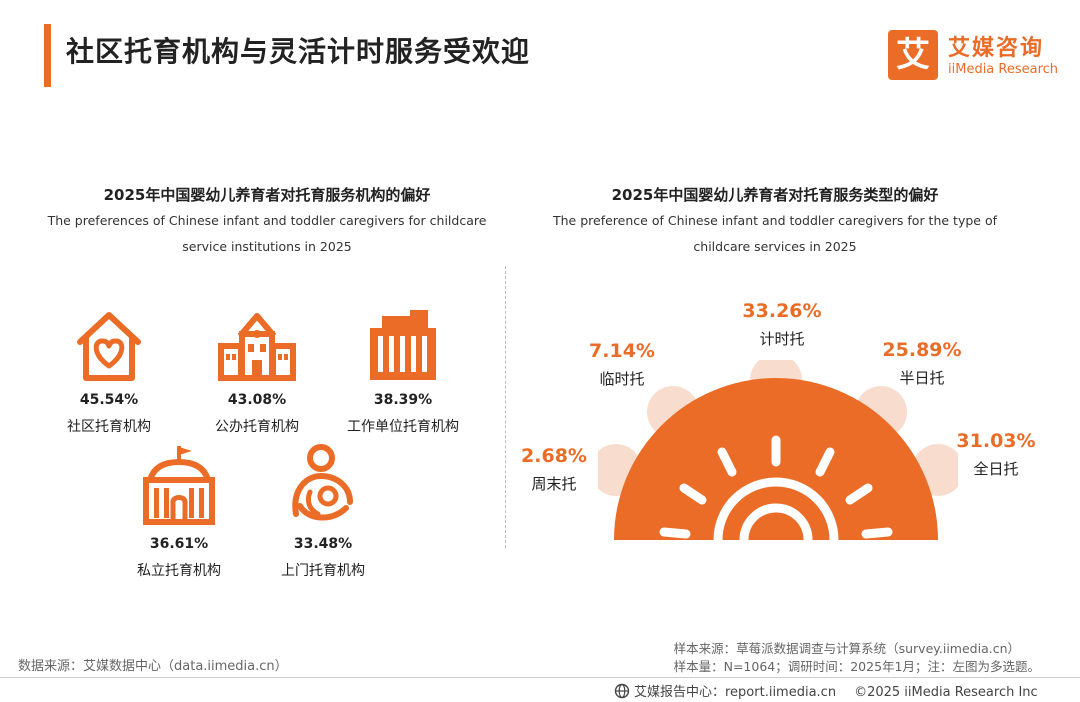 The height and width of the screenshot is (702, 1080). I want to click on title-accent-bar, so click(47, 55).